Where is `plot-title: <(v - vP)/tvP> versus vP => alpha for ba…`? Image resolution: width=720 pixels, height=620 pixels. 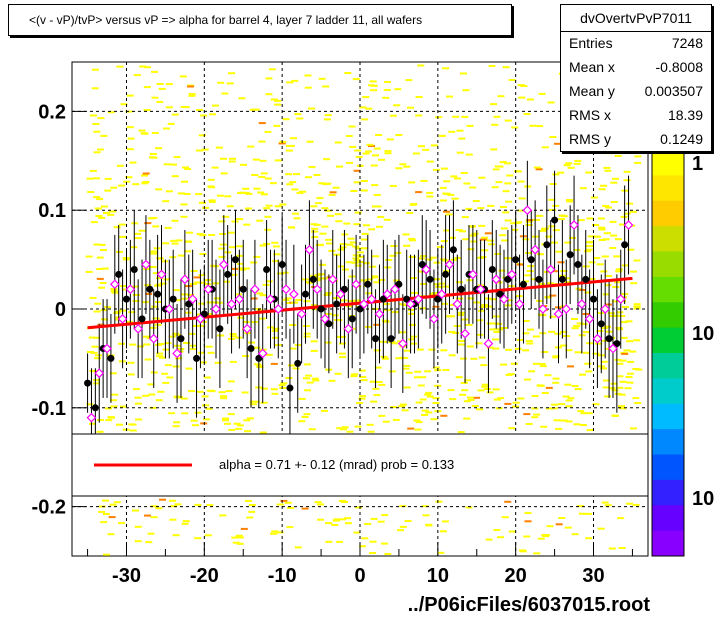 plot-title: <(v - vP)/tvP> versus vP => alpha for ba… is located at coordinates (226, 20).